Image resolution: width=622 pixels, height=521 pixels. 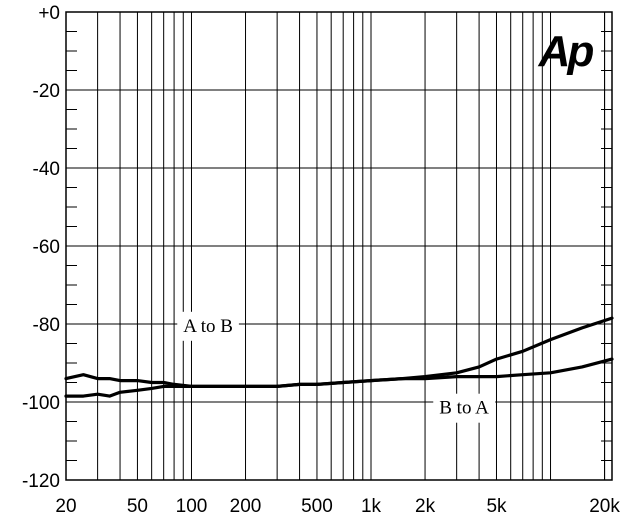 I want to click on annotation-label: B to A, so click(x=464, y=408).